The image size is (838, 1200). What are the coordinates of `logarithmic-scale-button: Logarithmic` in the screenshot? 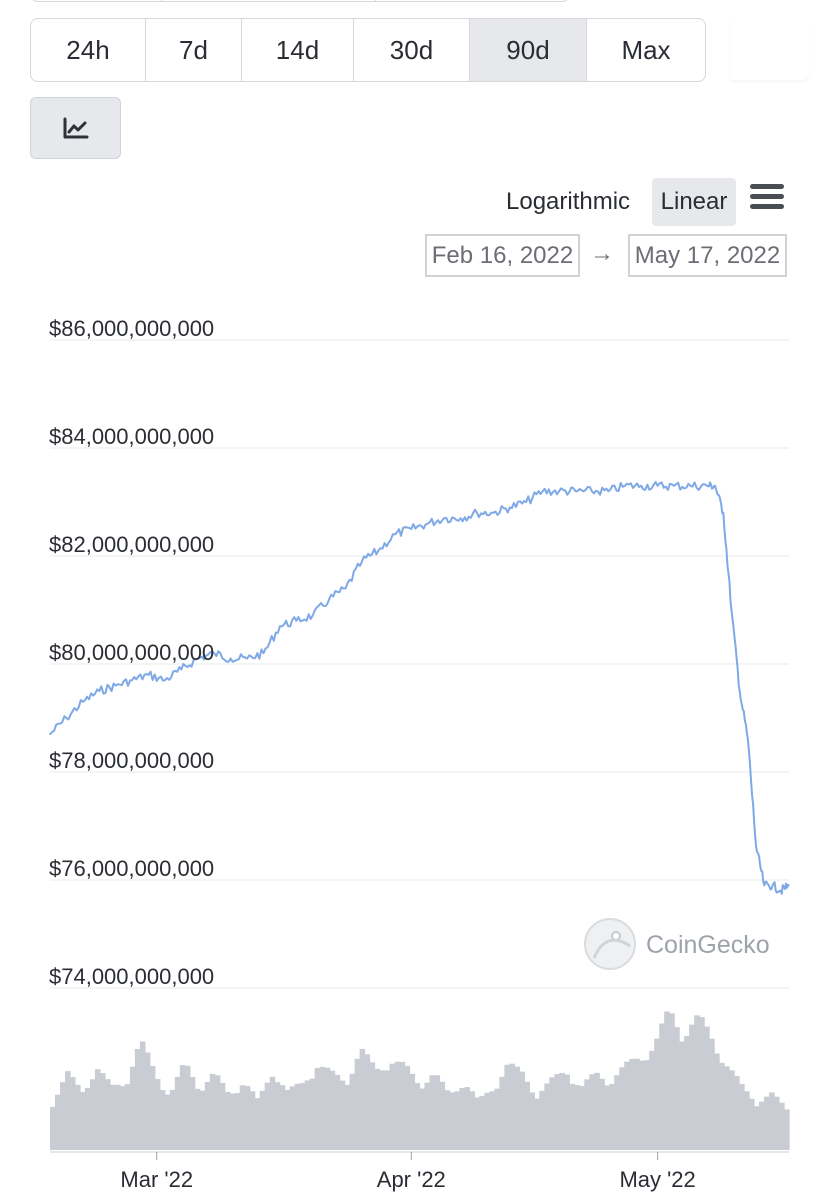 It's located at (568, 201).